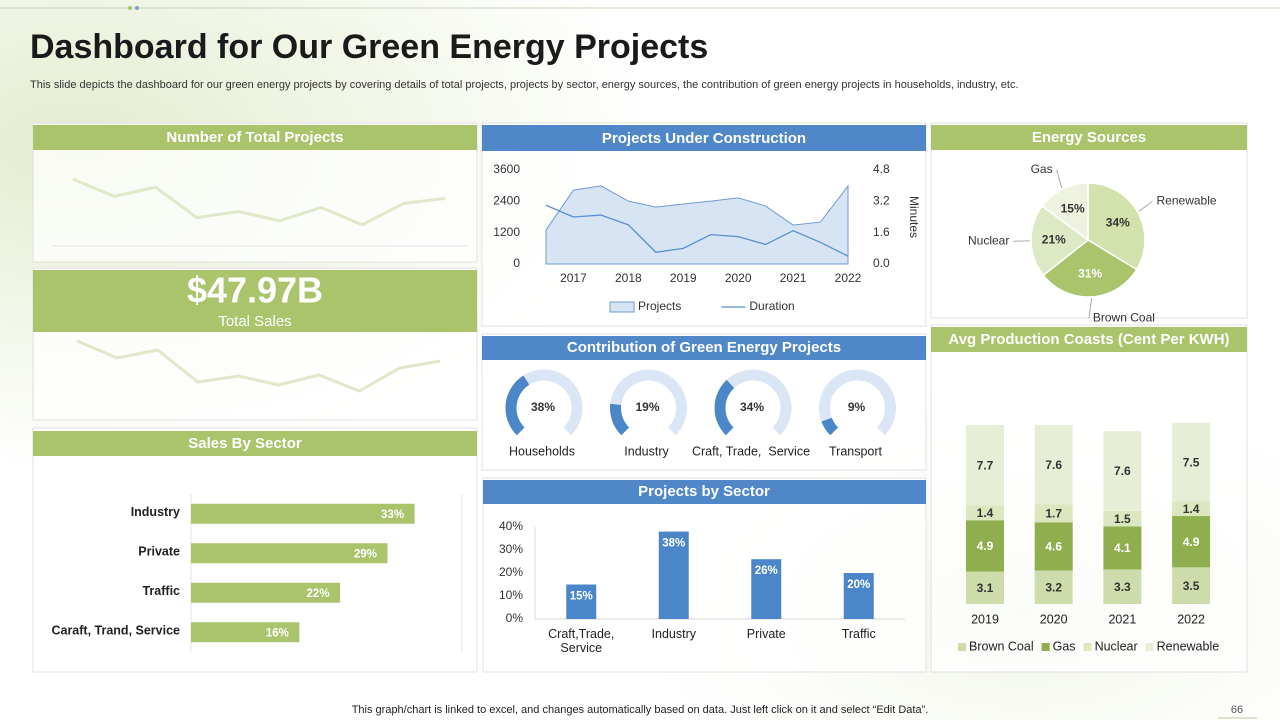  I want to click on x-tick-label: Industry, so click(673, 634).